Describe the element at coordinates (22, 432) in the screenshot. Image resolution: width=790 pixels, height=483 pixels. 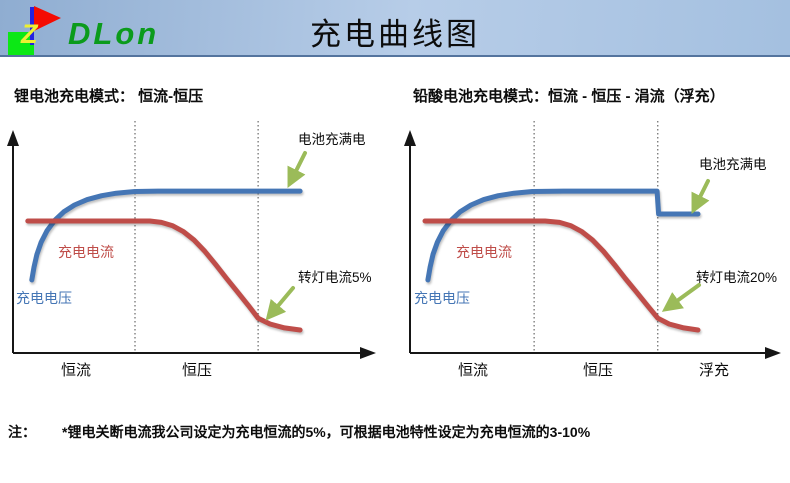
I see `footnote-prefix: 注：` at that location.